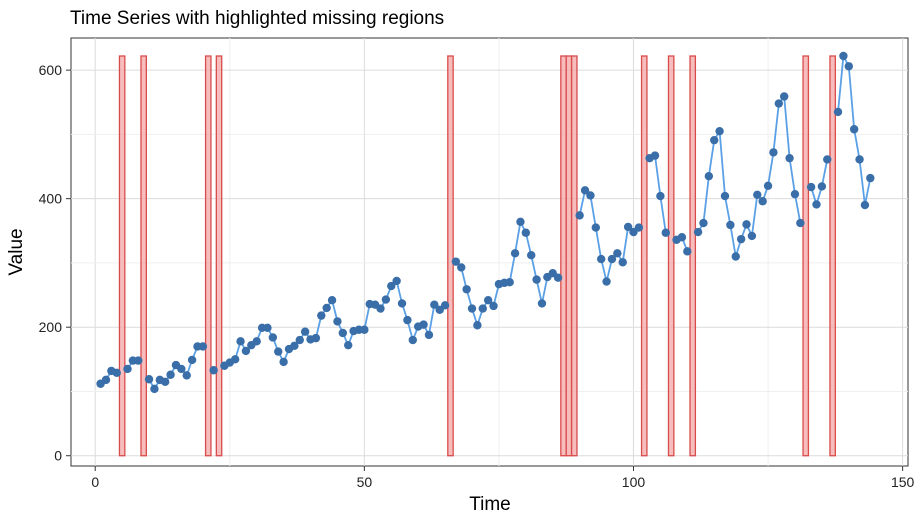 Image resolution: width=918 pixels, height=517 pixels. I want to click on x-tick-label: 100, so click(634, 482).